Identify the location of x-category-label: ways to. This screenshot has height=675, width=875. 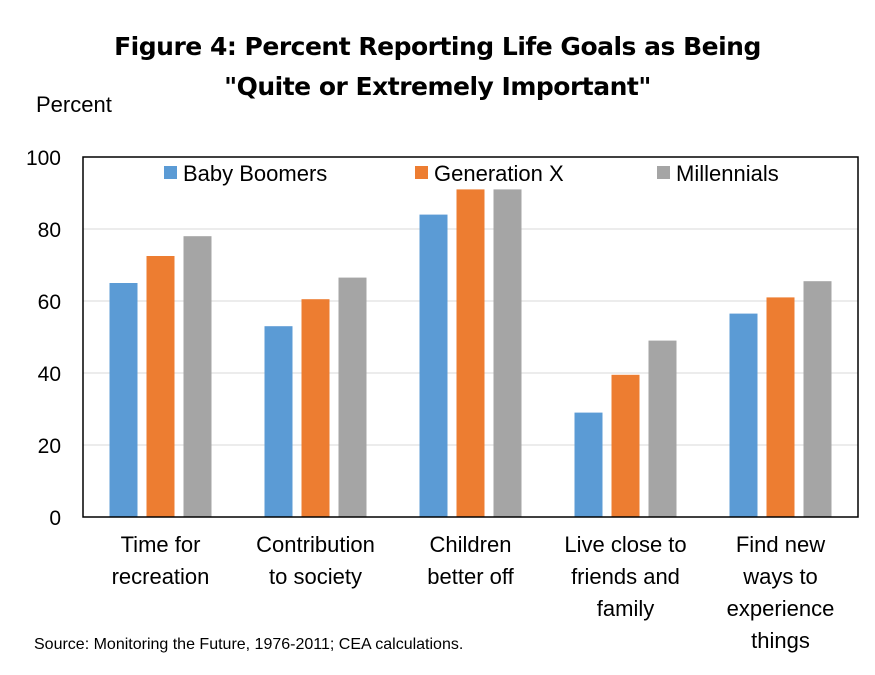
(780, 576).